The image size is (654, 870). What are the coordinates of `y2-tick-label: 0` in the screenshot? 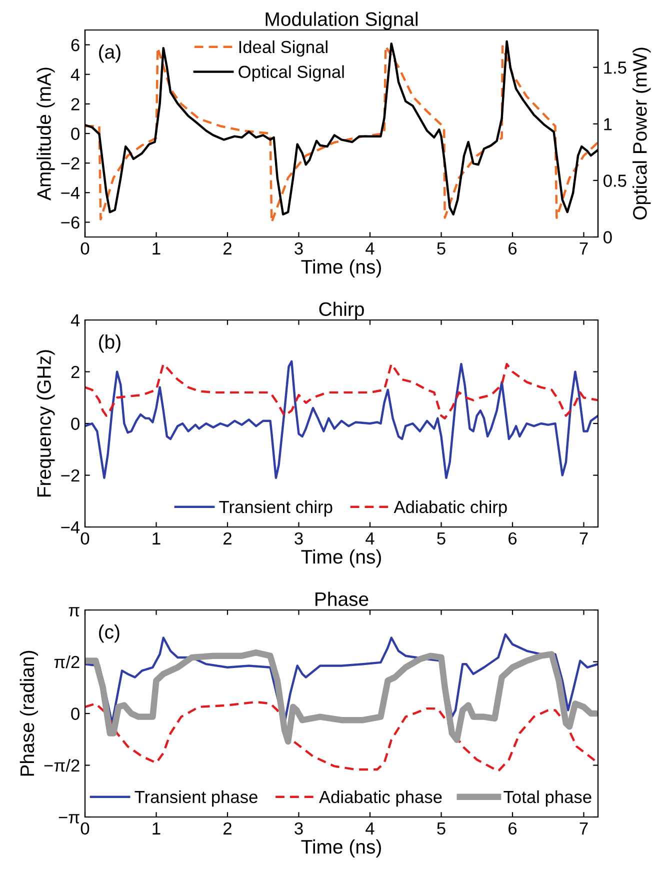 It's located at (608, 237).